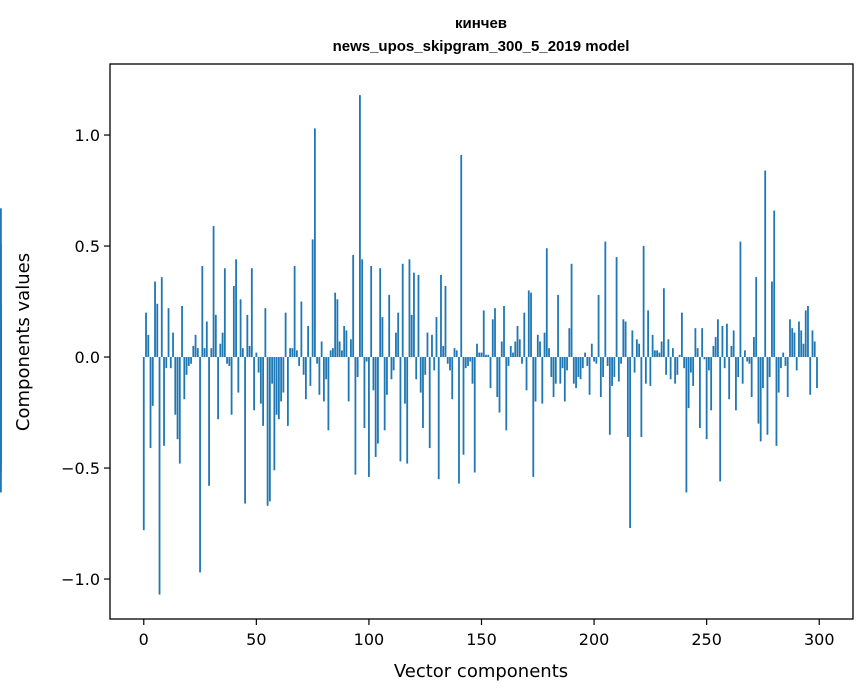 Image resolution: width=867 pixels, height=696 pixels. What do you see at coordinates (594, 639) in the screenshot?
I see `x-tick-label: 200` at bounding box center [594, 639].